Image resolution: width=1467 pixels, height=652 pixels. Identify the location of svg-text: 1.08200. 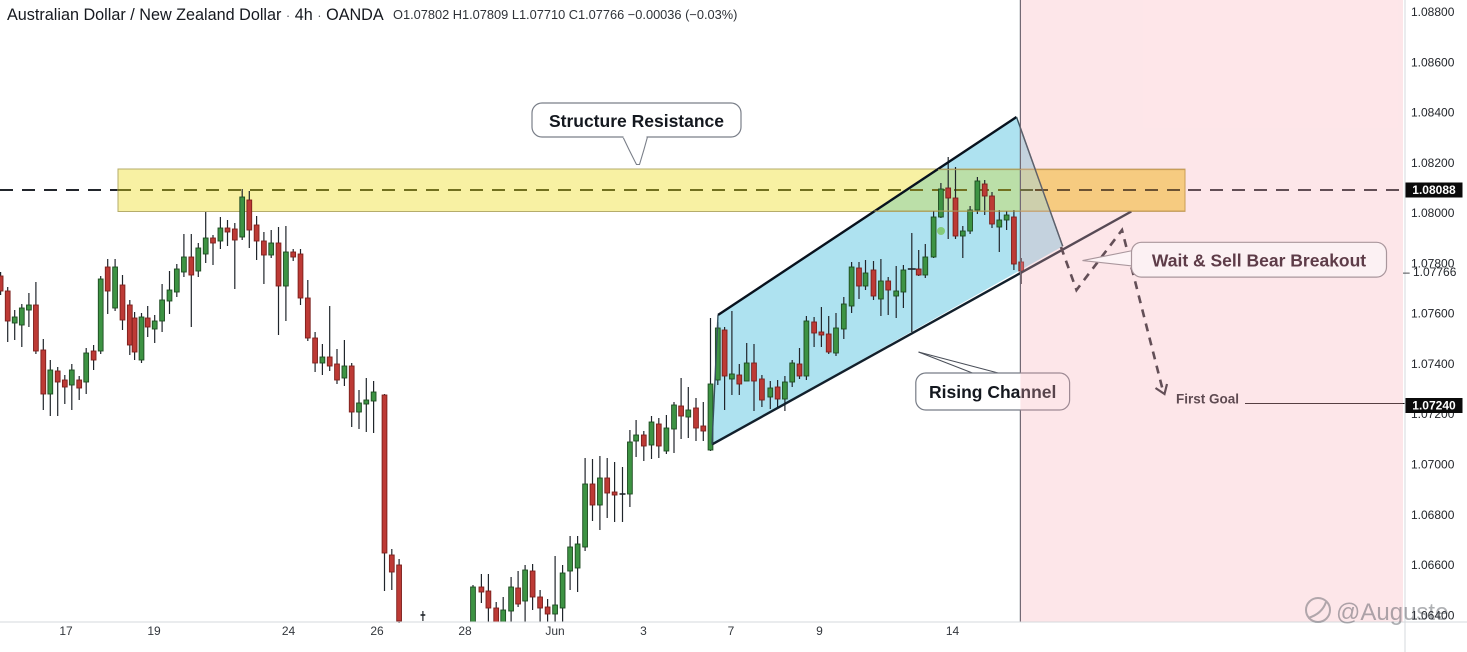
(1433, 163).